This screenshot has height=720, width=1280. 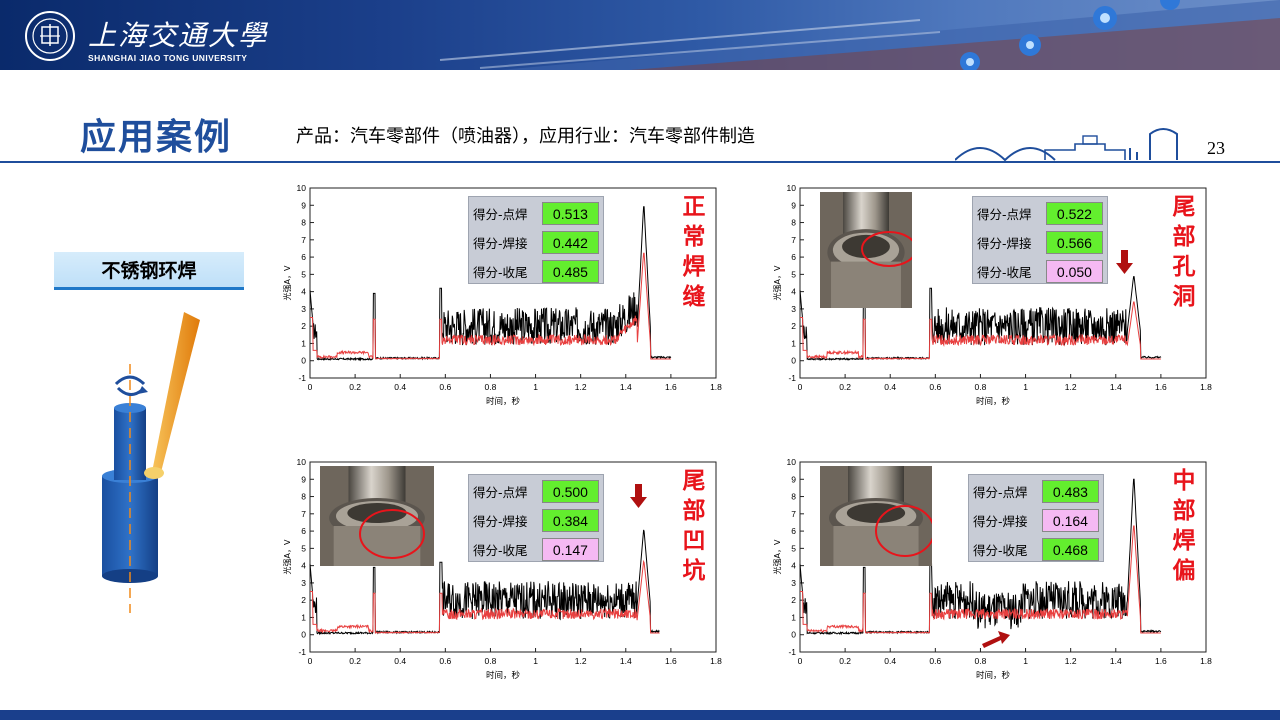 I want to click on score-value: 0.483, so click(x=1070, y=491).